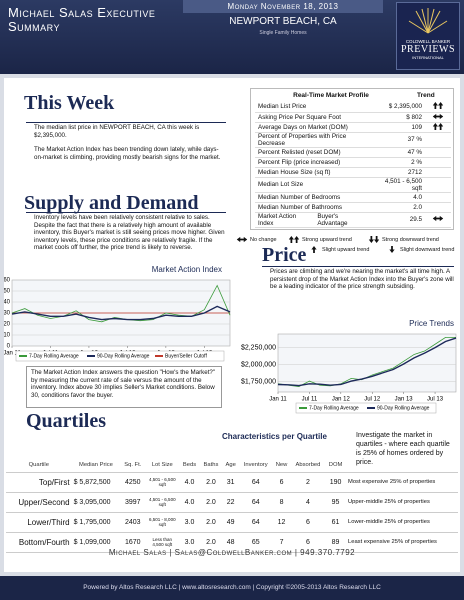 The height and width of the screenshot is (600, 464). Describe the element at coordinates (410, 239) in the screenshot. I see `trend-legend-label: Strong downward trend` at that location.